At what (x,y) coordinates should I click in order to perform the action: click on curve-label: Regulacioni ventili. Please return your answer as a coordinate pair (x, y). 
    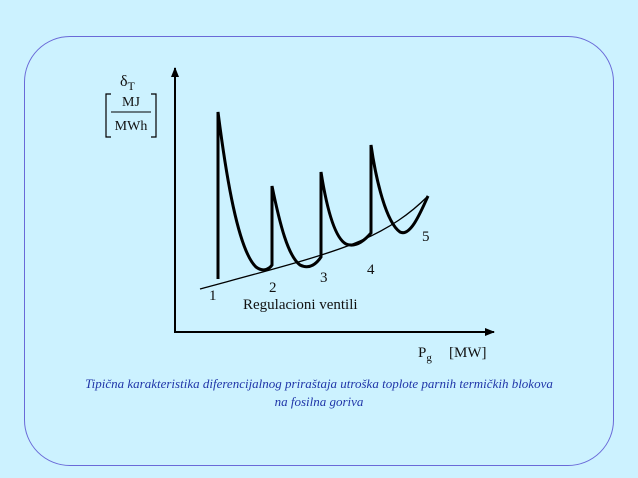
    Looking at the image, I should click on (300, 305).